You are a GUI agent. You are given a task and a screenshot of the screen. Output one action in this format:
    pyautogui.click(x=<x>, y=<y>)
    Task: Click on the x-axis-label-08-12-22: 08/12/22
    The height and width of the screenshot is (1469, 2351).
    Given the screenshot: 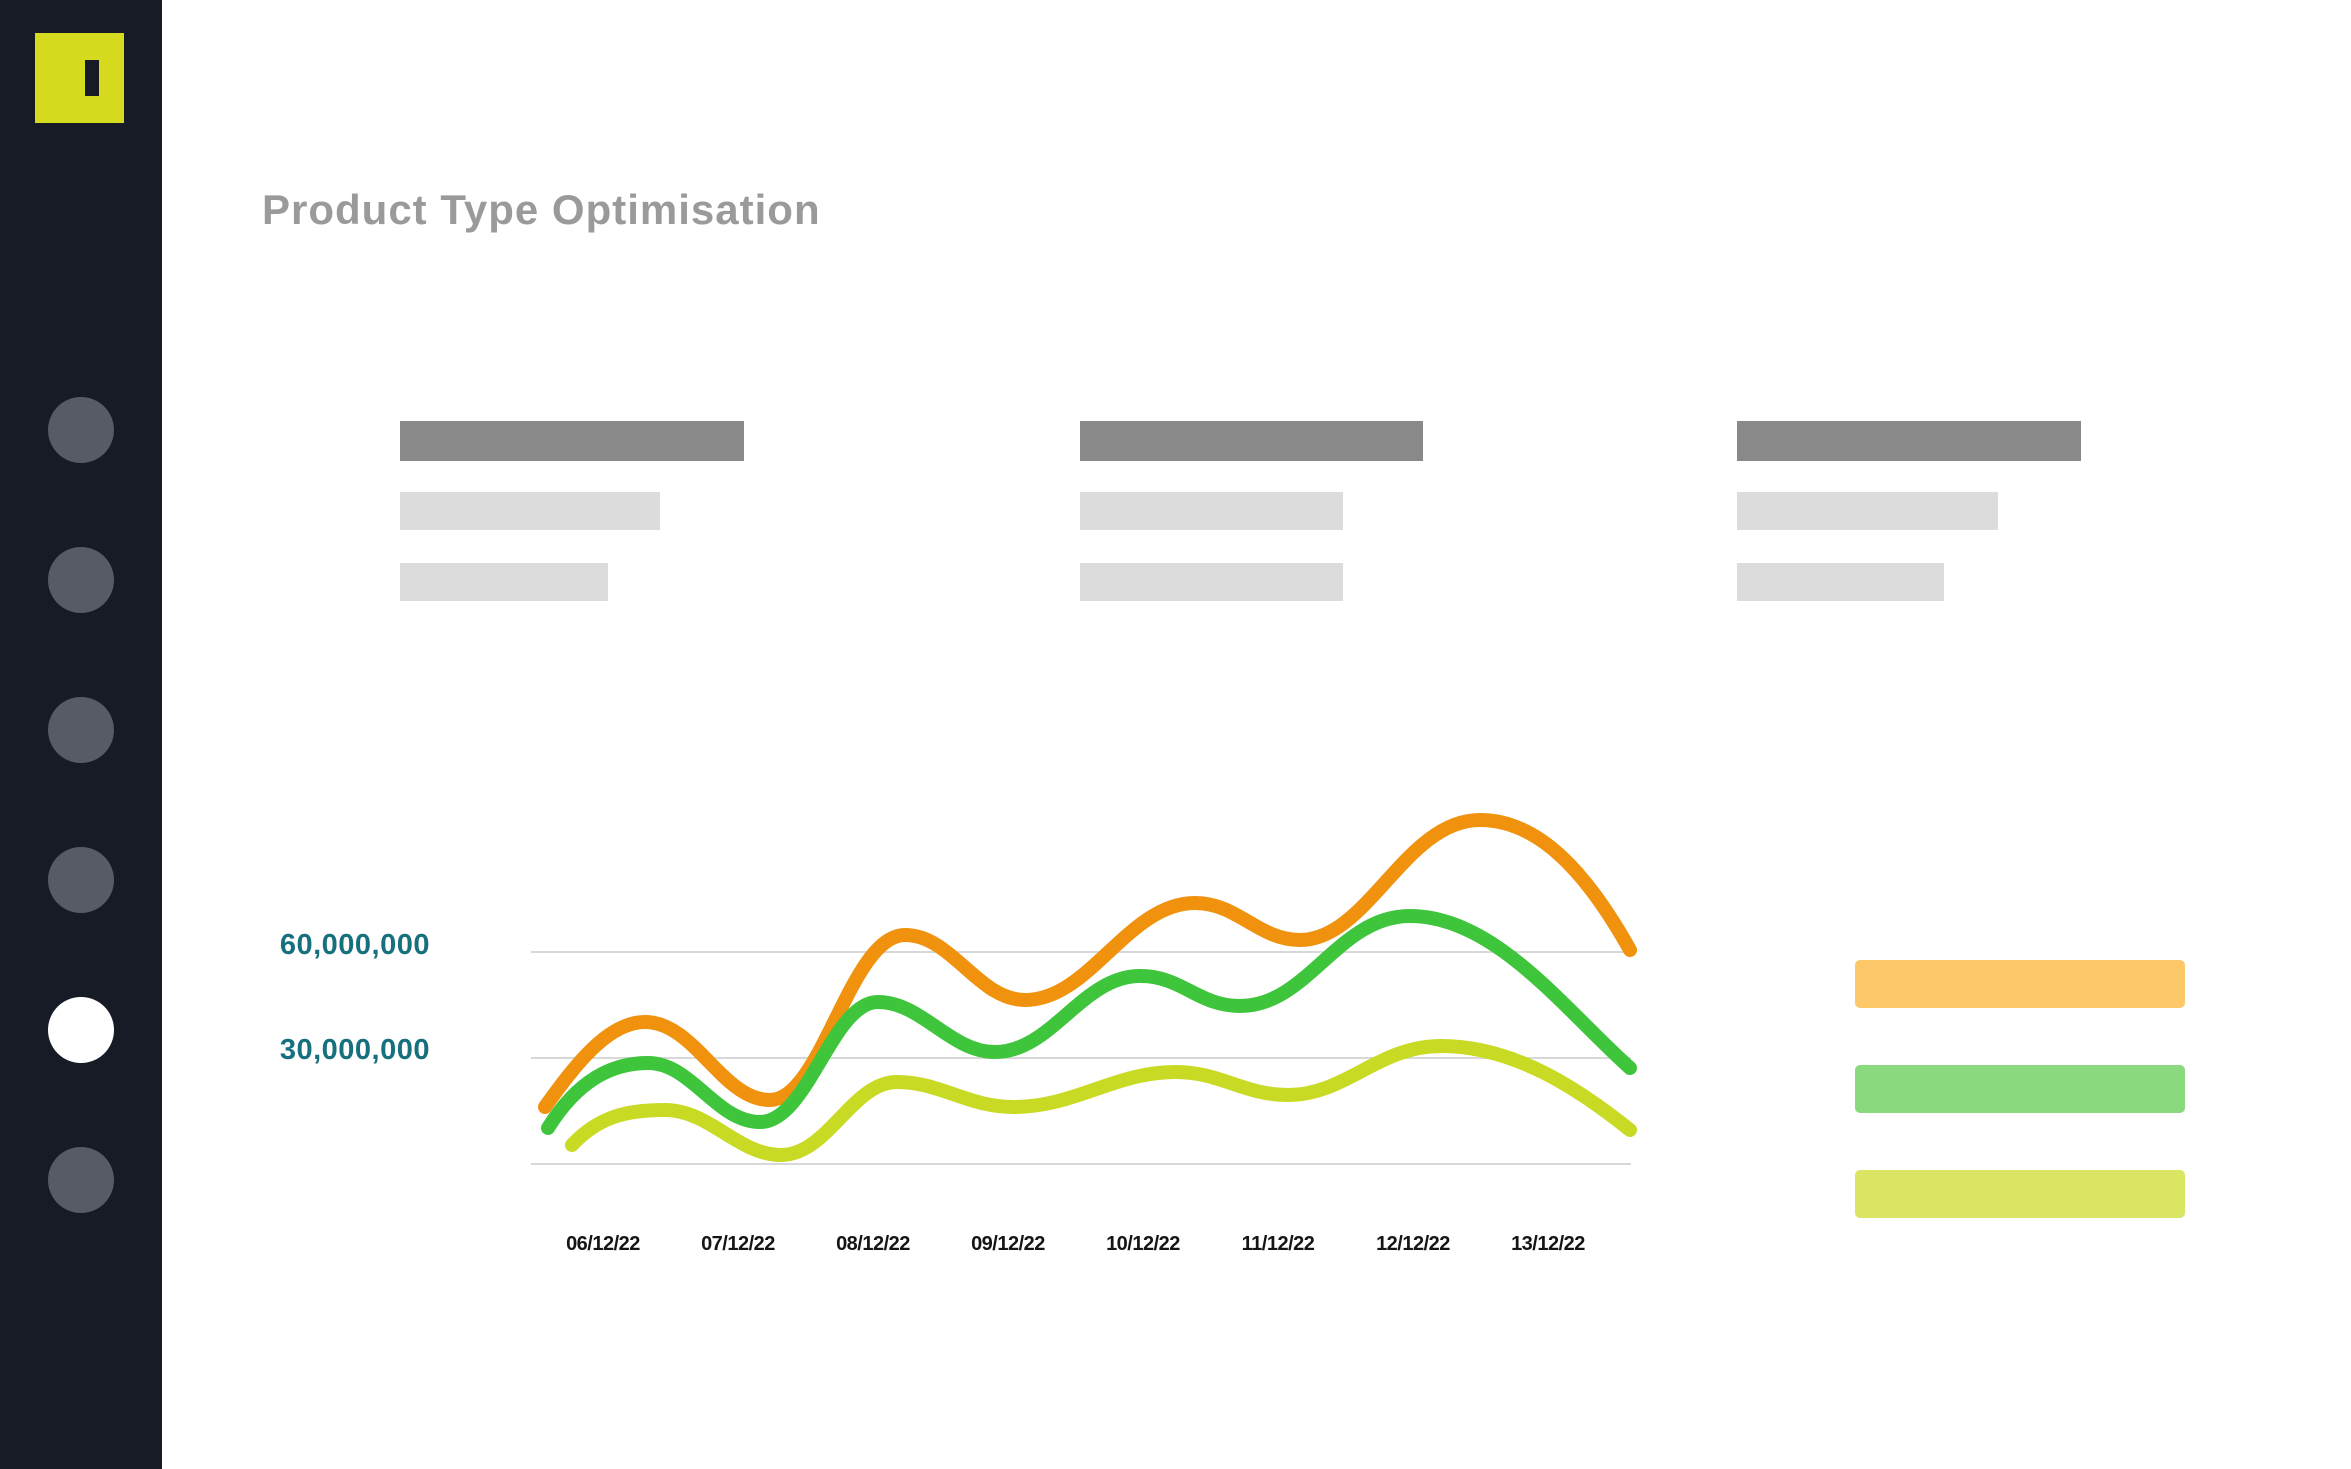 What is the action you would take?
    pyautogui.click(x=873, y=1244)
    